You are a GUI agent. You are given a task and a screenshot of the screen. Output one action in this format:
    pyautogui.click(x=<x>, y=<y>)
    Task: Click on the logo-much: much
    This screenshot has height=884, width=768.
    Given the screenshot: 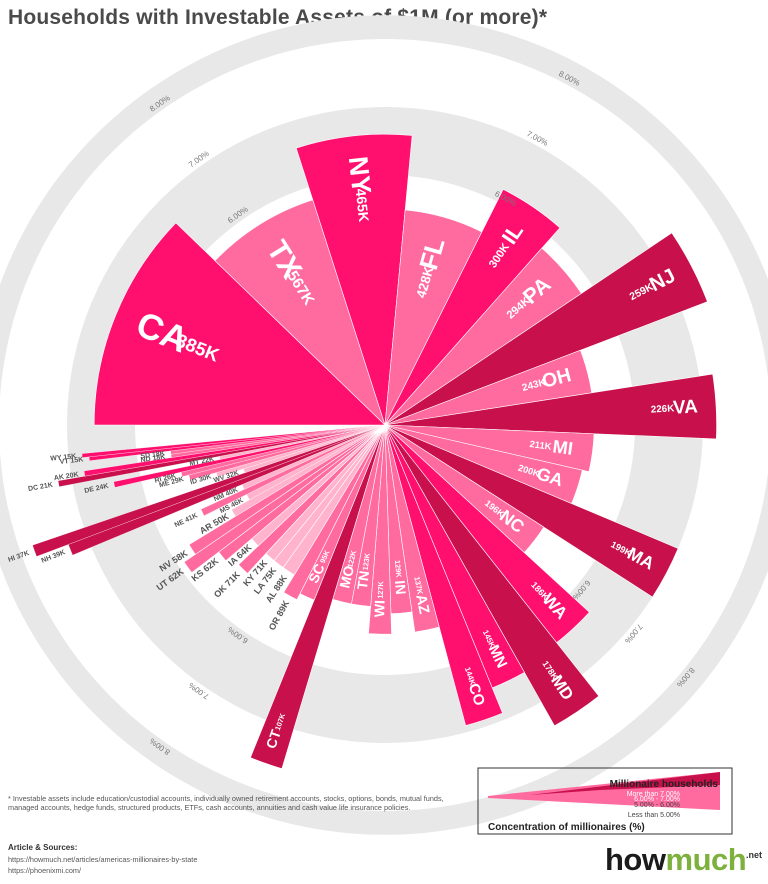 What is the action you would take?
    pyautogui.click(x=706, y=859)
    